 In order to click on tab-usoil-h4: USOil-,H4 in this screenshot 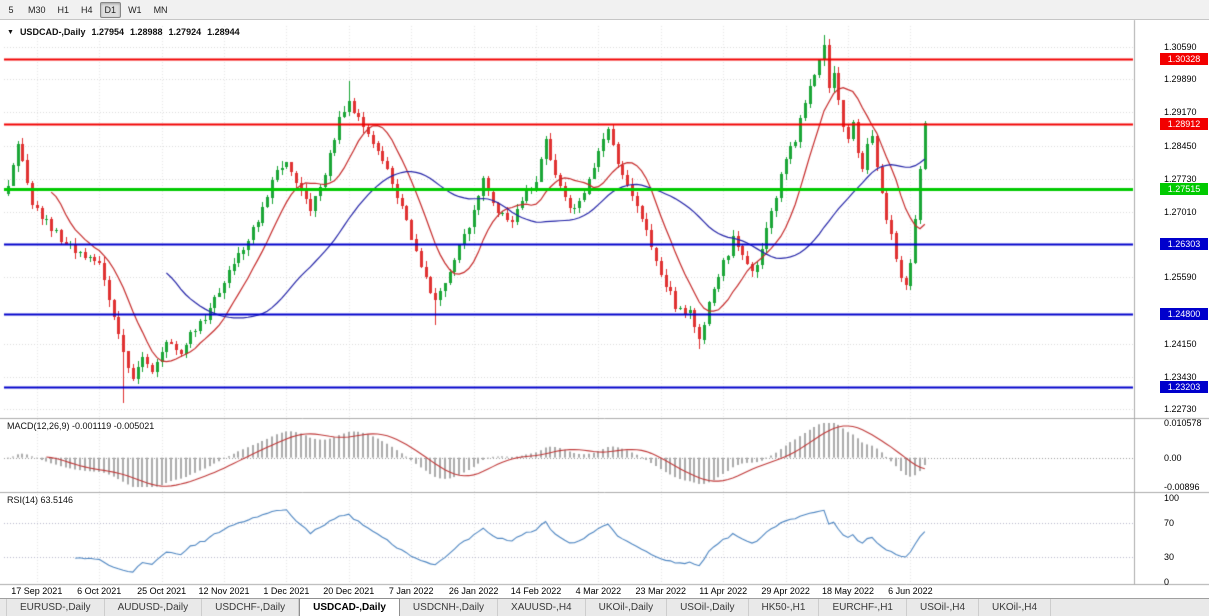, I will do `click(943, 607)`.